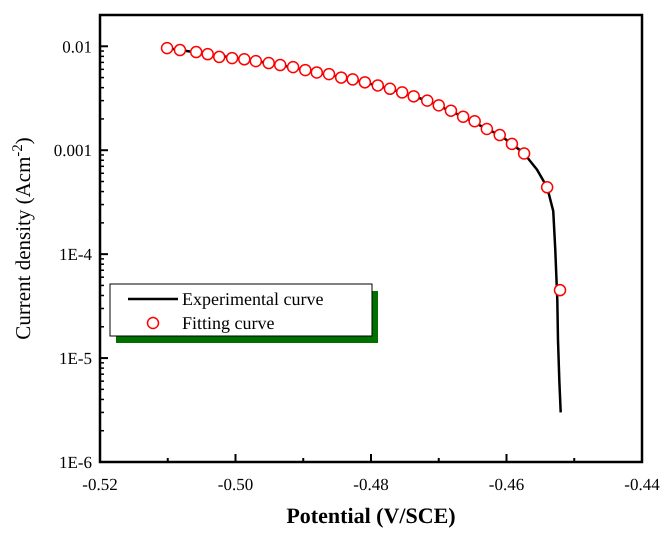 The width and height of the screenshot is (664, 535). I want to click on y-tick-label: 0.001, so click(73, 150).